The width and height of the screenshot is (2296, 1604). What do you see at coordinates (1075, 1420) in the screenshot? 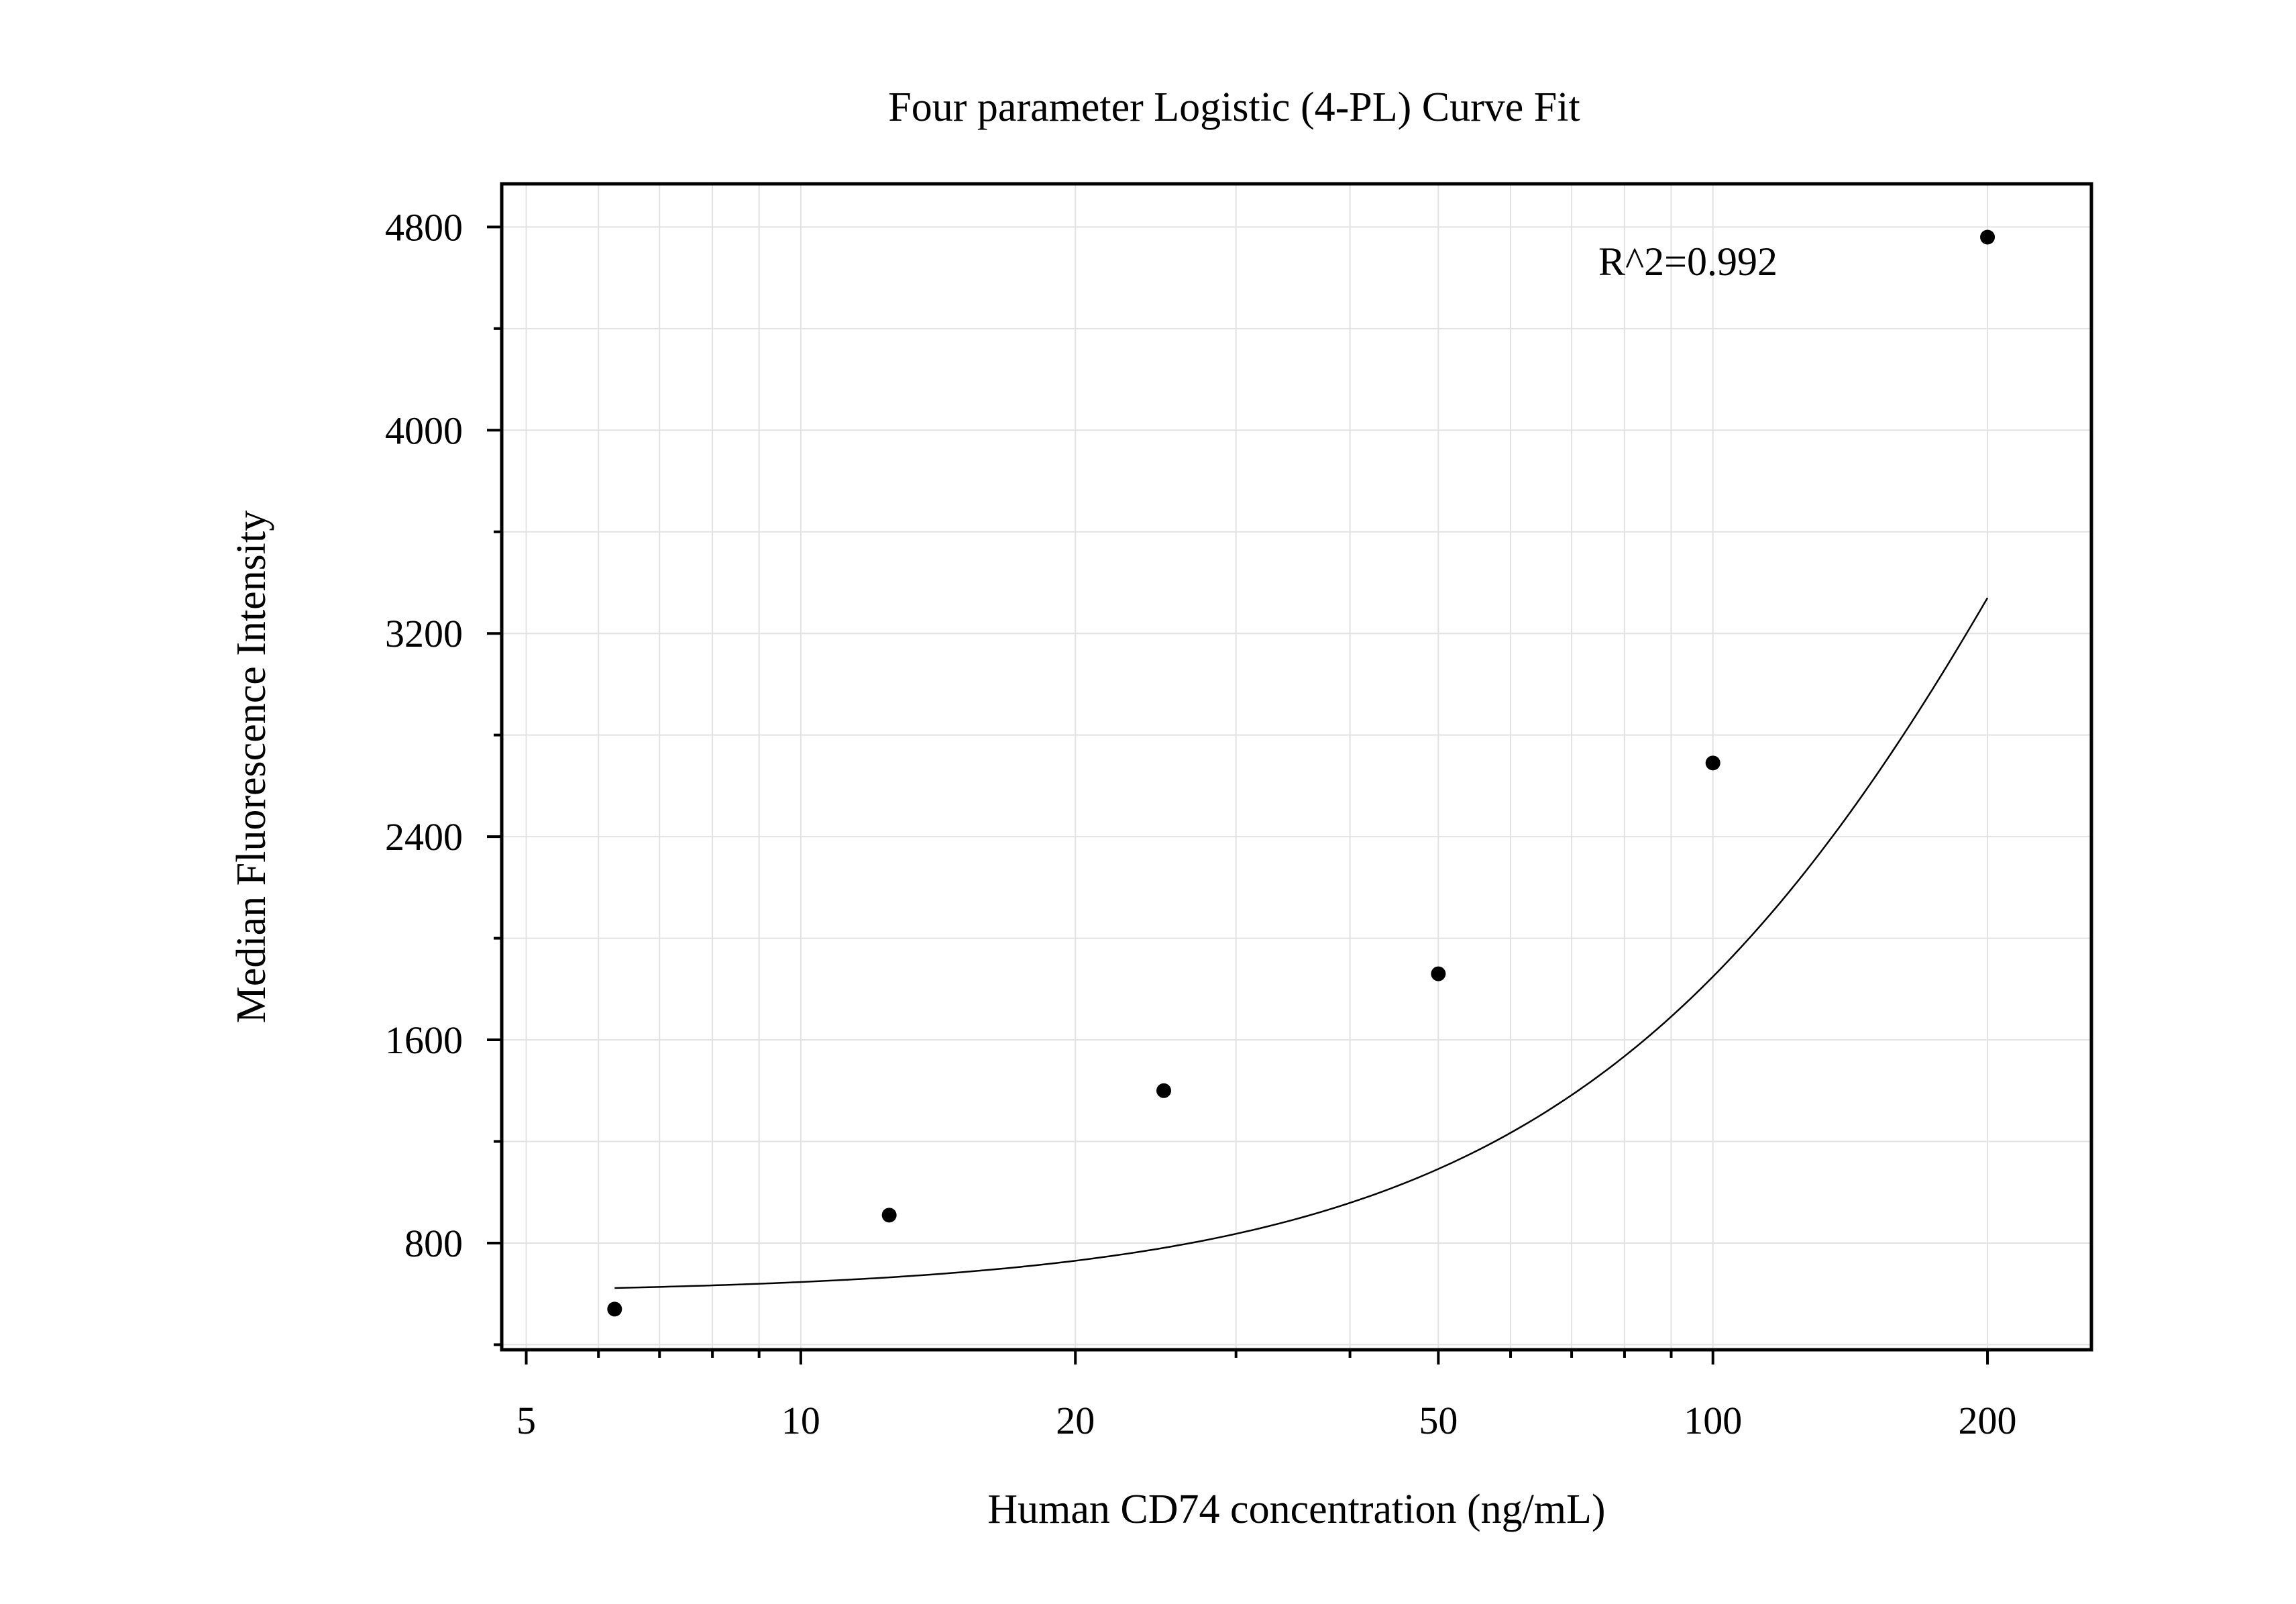
I see `x-tick-label: 20` at bounding box center [1075, 1420].